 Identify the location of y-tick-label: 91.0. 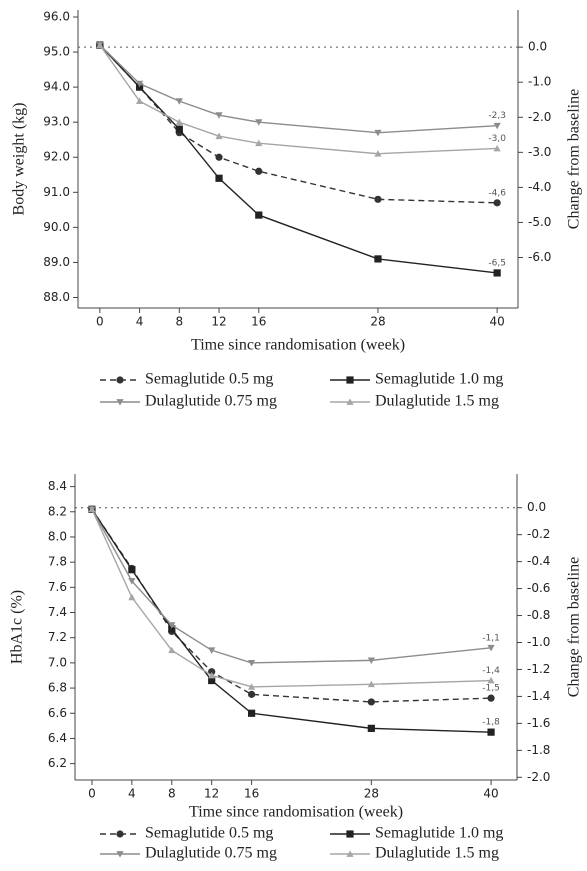
(56, 192).